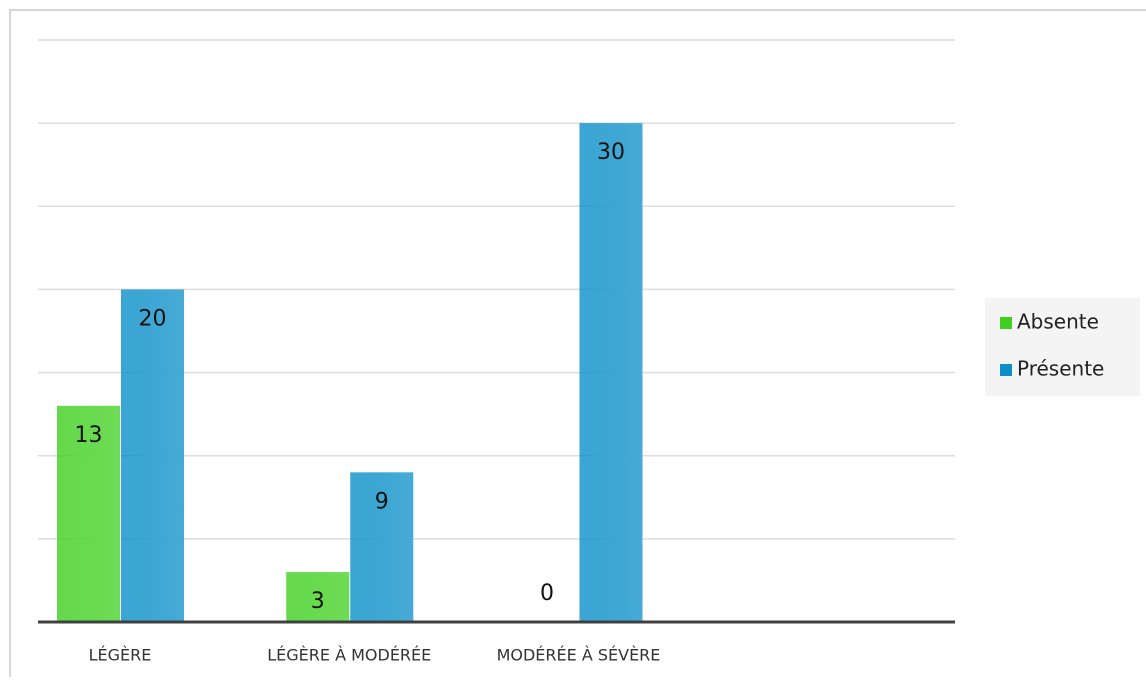 The height and width of the screenshot is (681, 1146). What do you see at coordinates (579, 655) in the screenshot?
I see `x-tick-label: MODÉRÉE À SÉVÈRE` at bounding box center [579, 655].